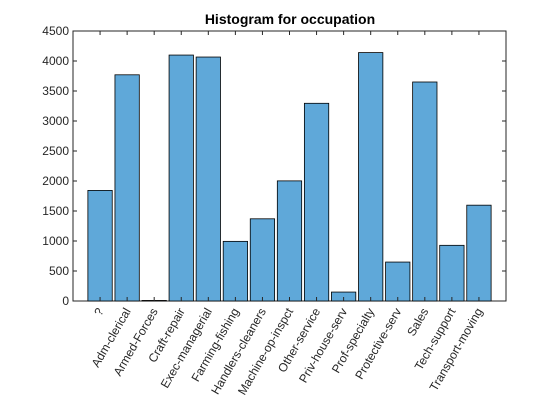  Describe the element at coordinates (59, 271) in the screenshot. I see `y-tick-label: 500` at that location.